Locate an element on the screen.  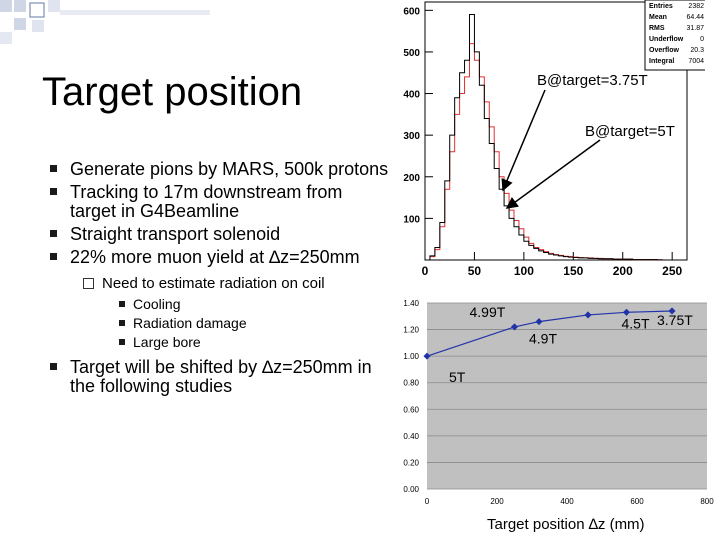
stats-label: Mean is located at coordinates (658, 17).